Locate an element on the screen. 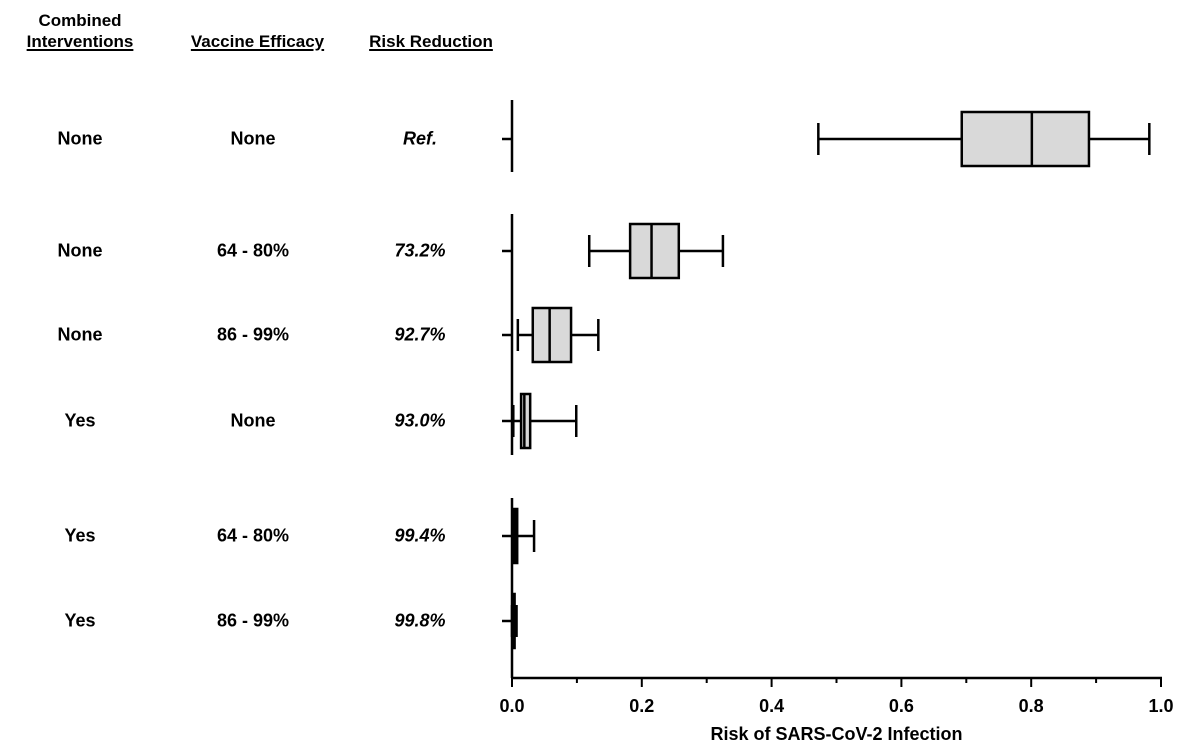  row-0-risk: Ref. is located at coordinates (419, 138).